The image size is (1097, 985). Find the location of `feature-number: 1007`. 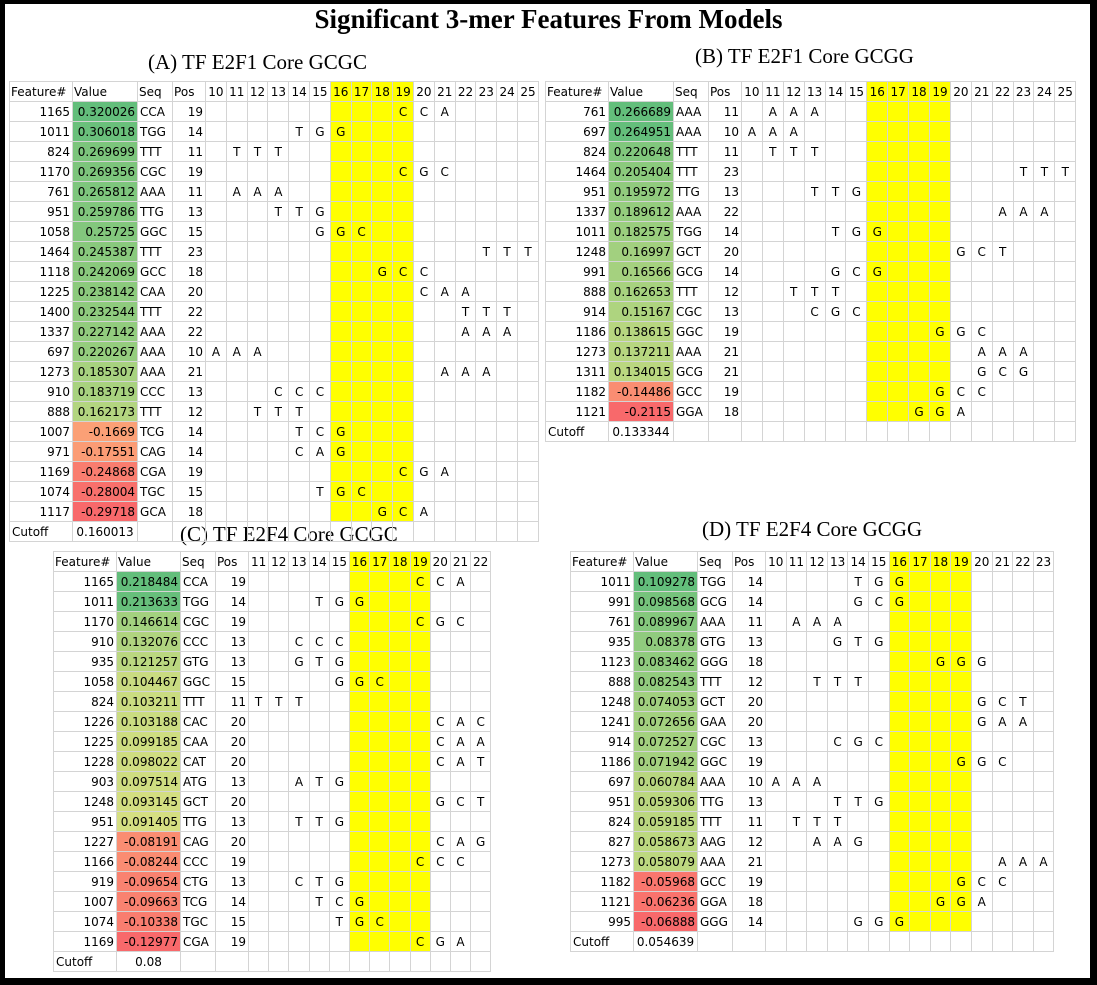

feature-number: 1007 is located at coordinates (85, 901).